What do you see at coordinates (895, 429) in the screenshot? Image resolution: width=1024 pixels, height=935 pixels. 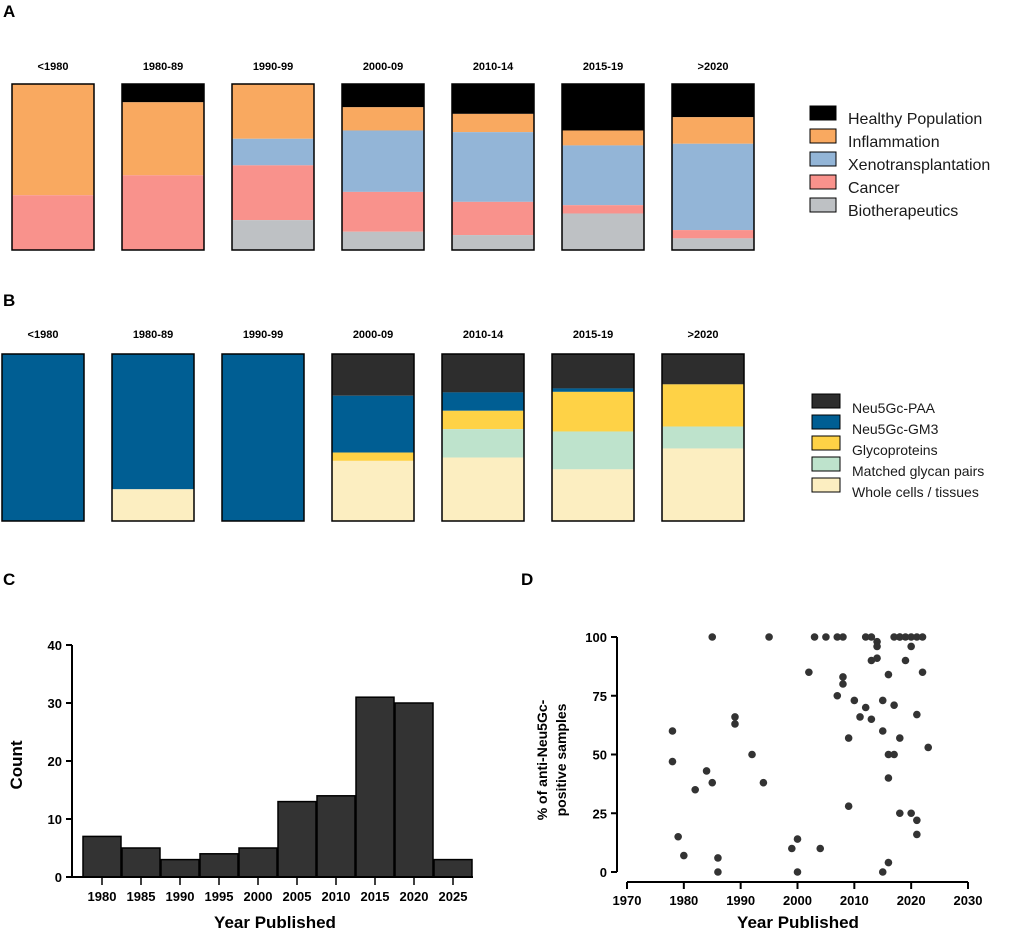 I see `panel-b-legend-label-neu5gc-gm3: Neu5Gc-GM3` at bounding box center [895, 429].